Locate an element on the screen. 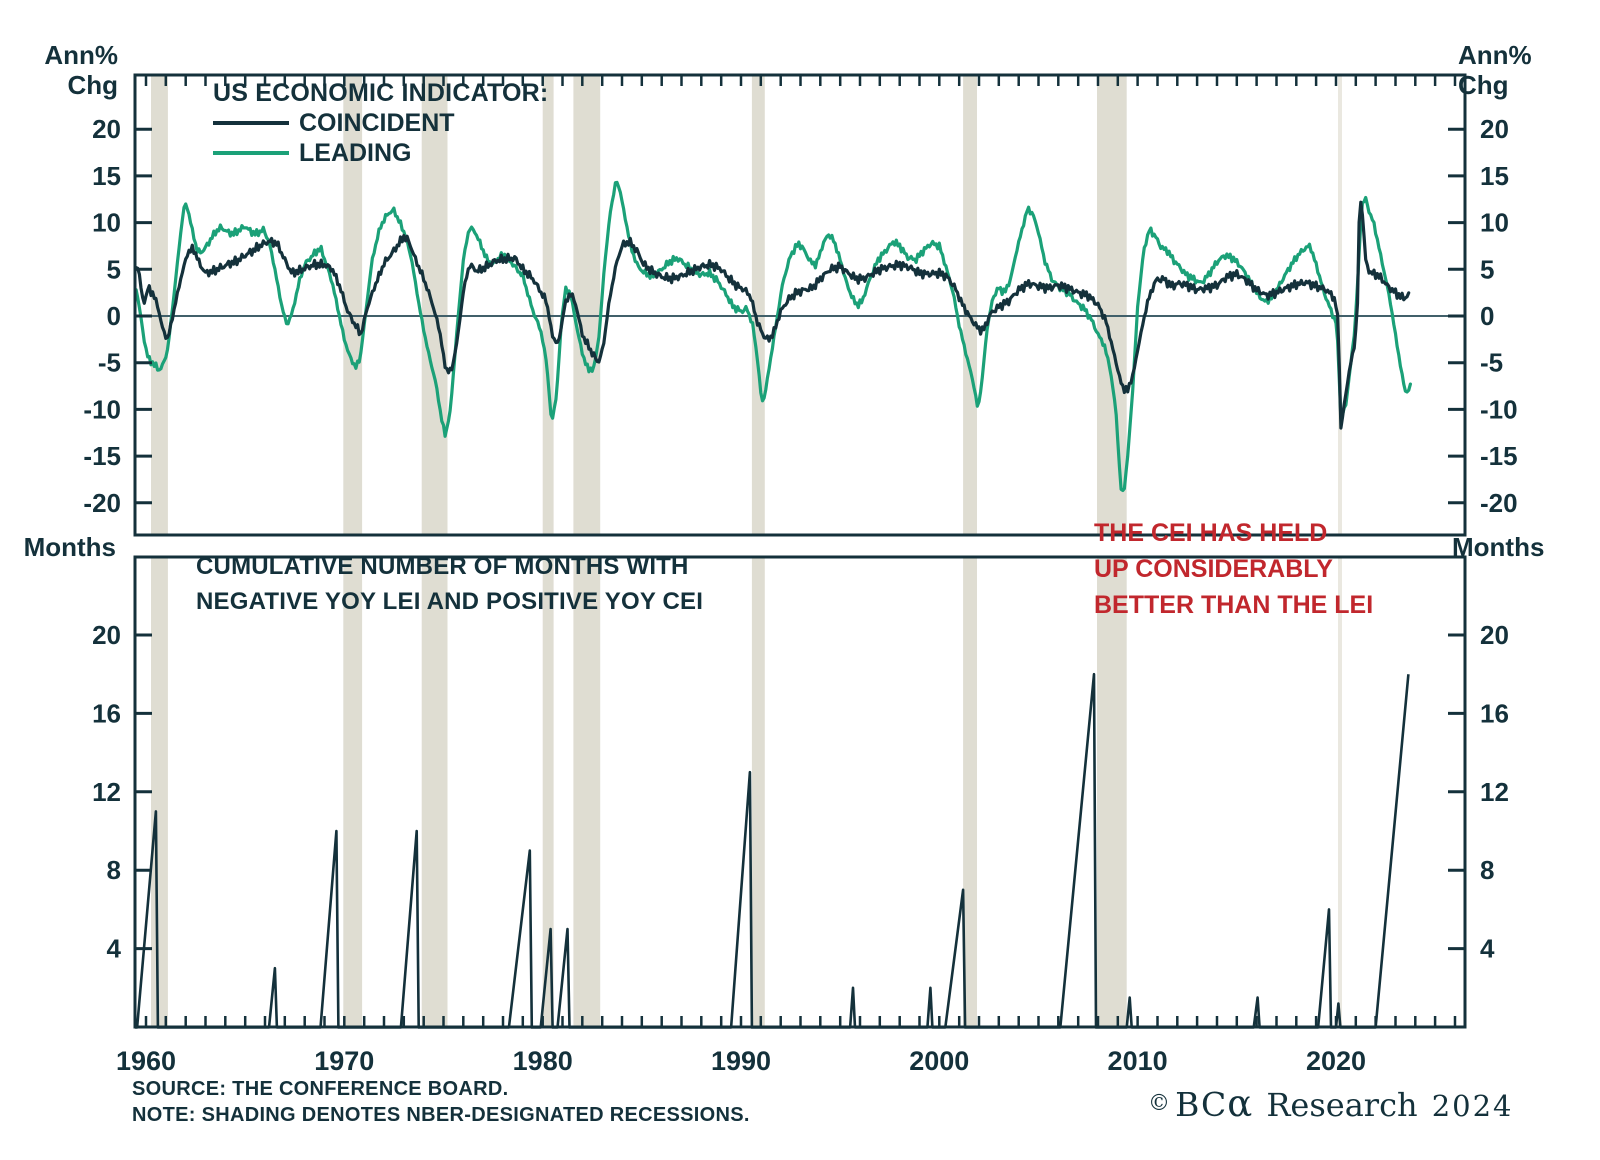  x-axis-year-label: 1980 is located at coordinates (543, 1061).